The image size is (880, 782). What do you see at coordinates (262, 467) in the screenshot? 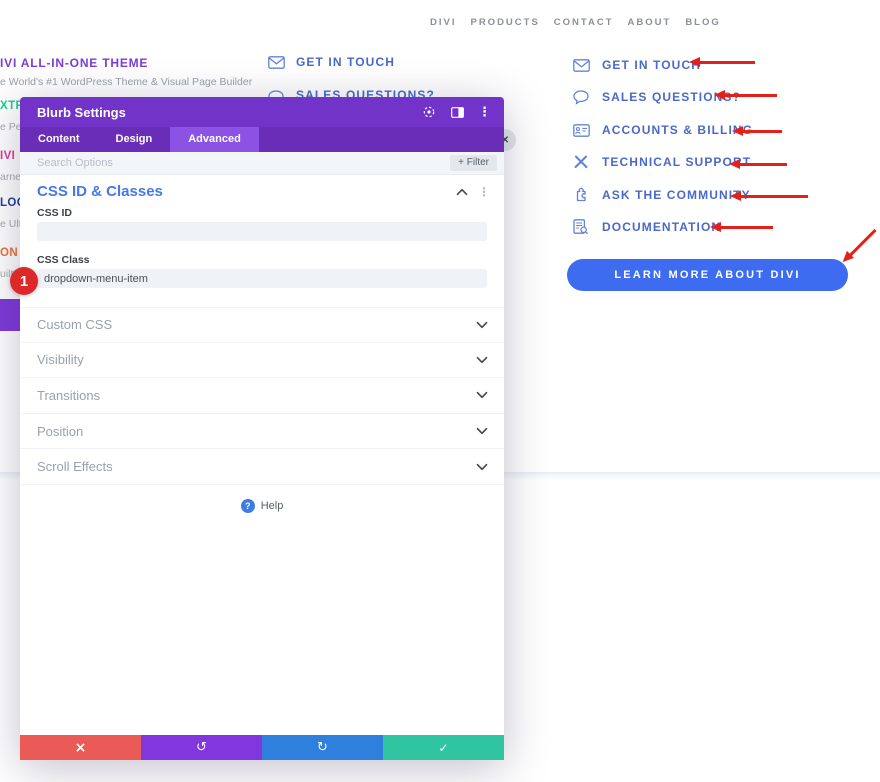
I see `section-scroll-effects: Scroll Effects` at bounding box center [262, 467].